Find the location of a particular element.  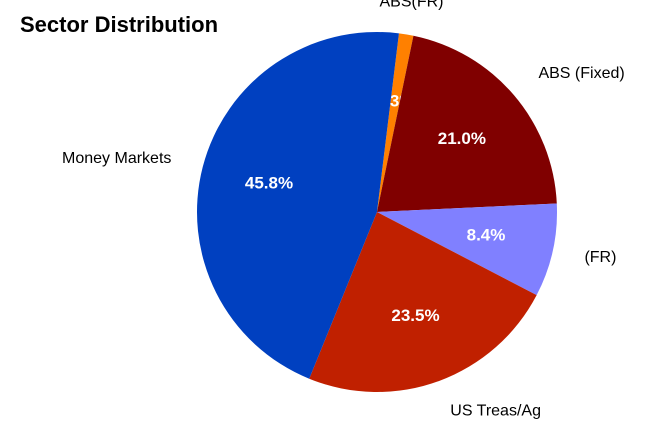

chart-title: Sector Distribution is located at coordinates (119, 24).